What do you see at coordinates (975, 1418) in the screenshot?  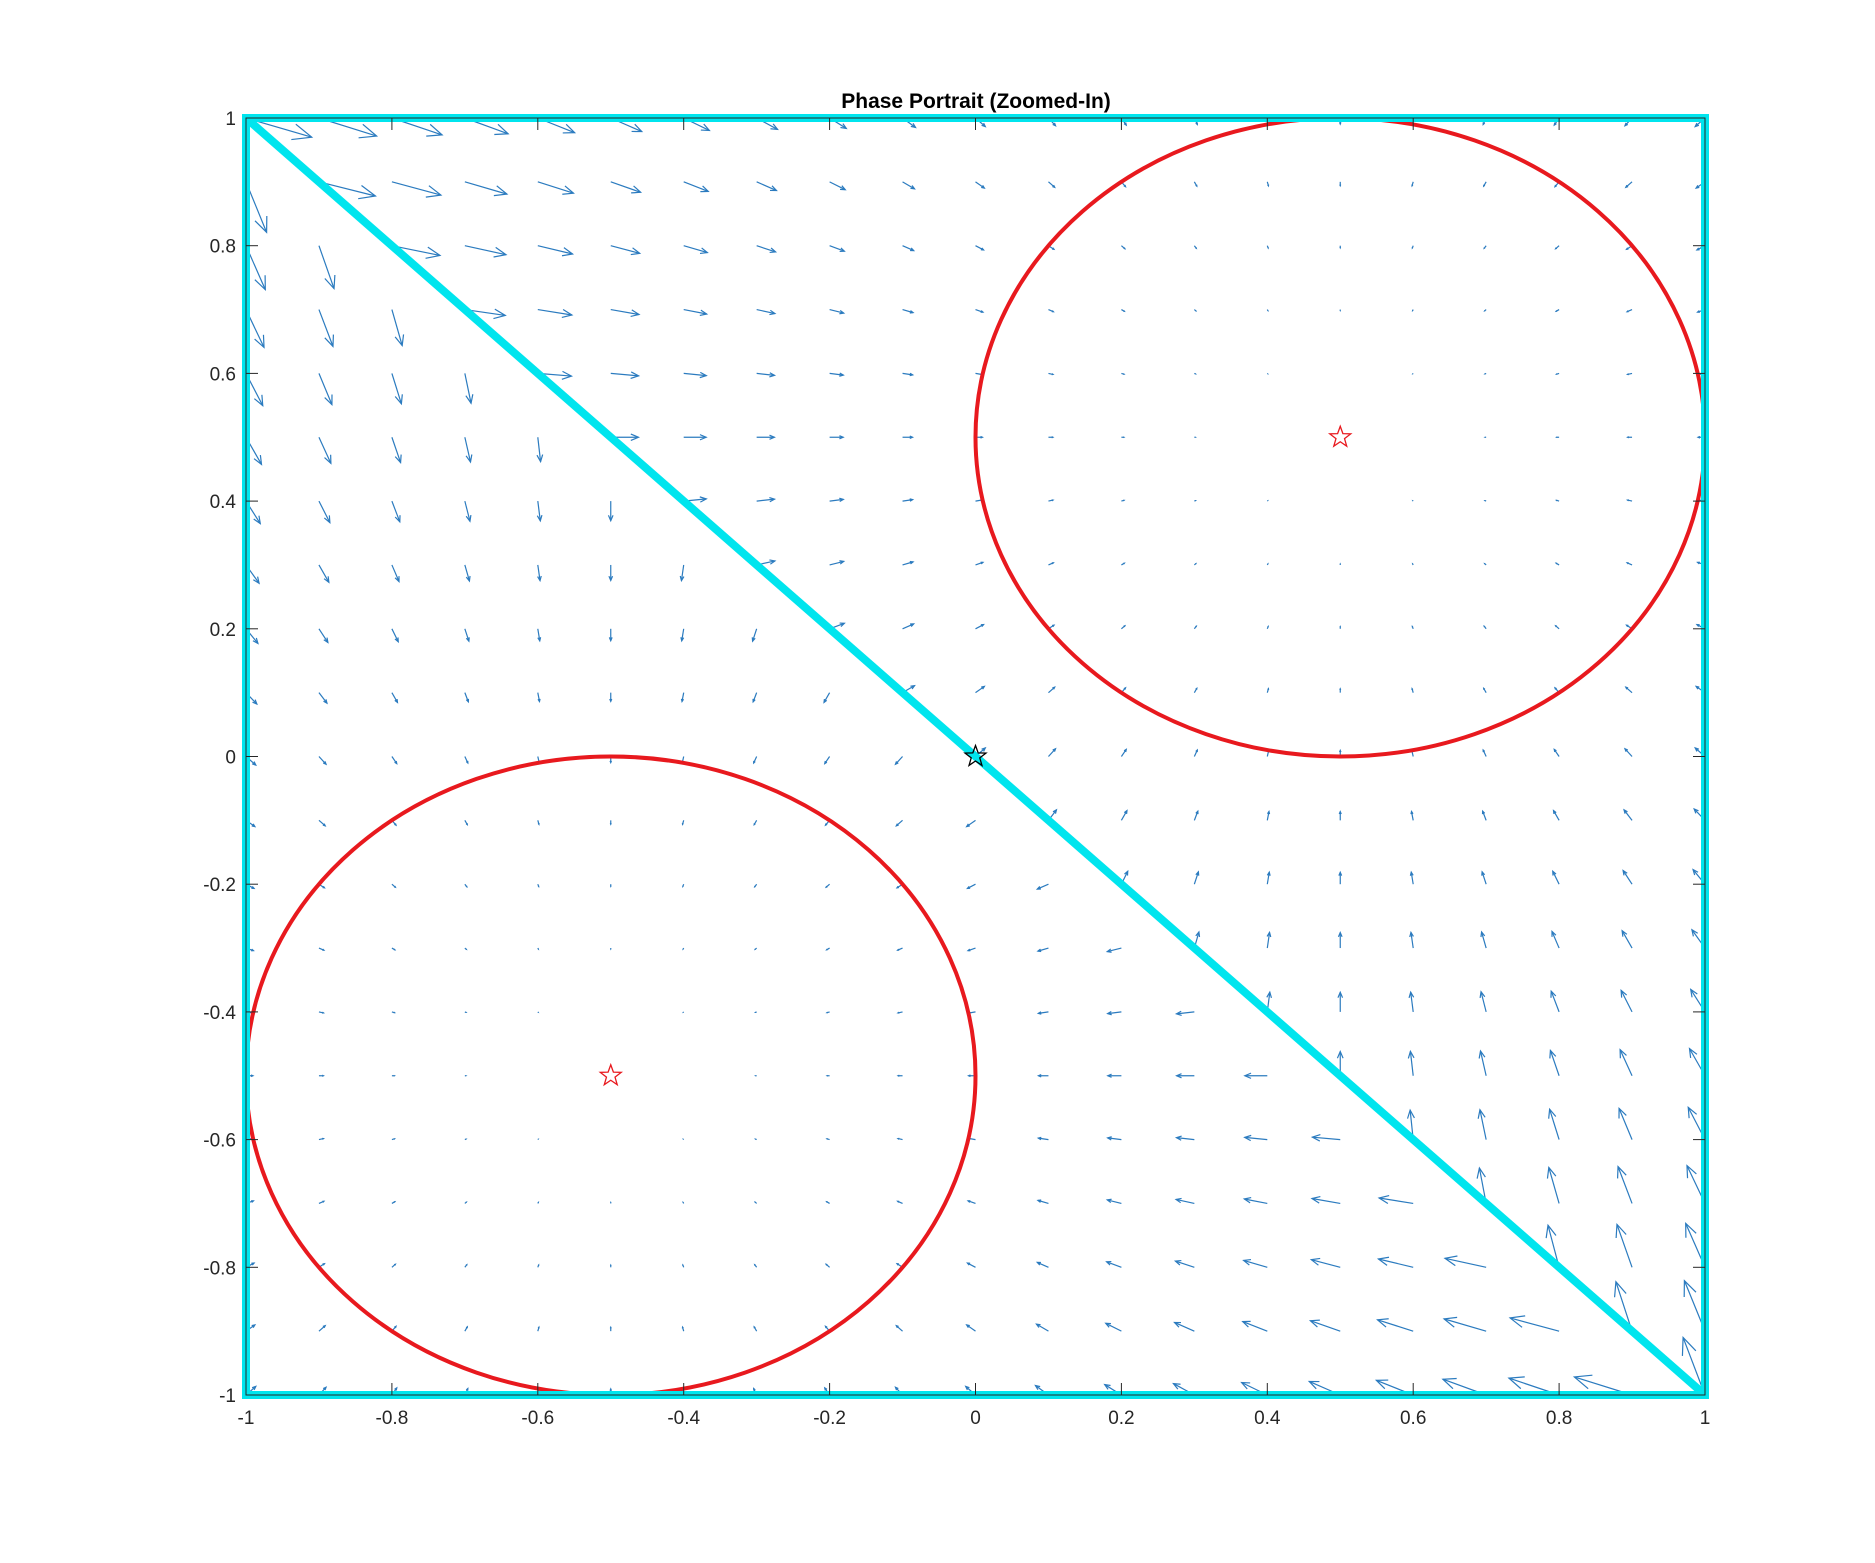 I see `x-tick-label: 0` at bounding box center [975, 1418].